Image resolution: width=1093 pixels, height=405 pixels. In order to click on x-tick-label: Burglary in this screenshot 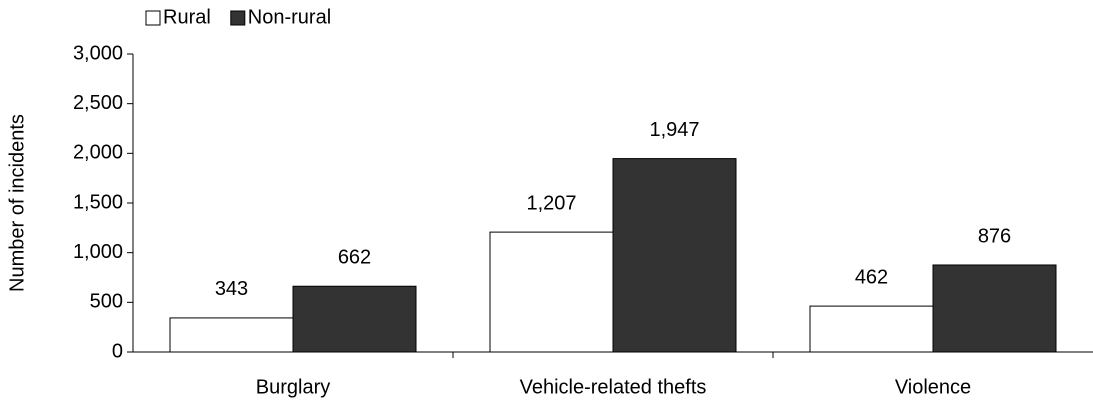, I will do `click(293, 387)`.